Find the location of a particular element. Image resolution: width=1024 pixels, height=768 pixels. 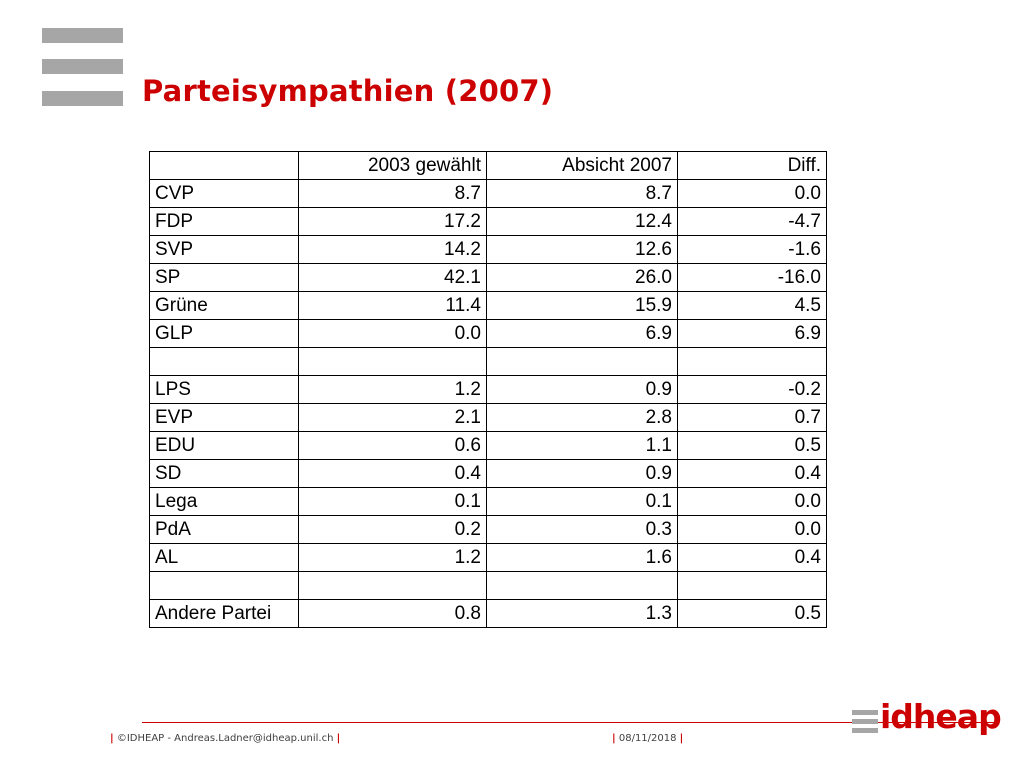

value-cell: 0.3 is located at coordinates (582, 529).